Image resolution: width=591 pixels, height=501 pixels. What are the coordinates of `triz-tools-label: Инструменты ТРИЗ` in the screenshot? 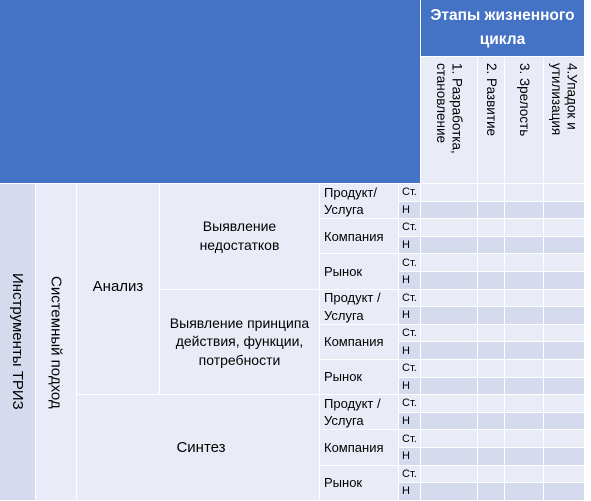 It's located at (18, 342).